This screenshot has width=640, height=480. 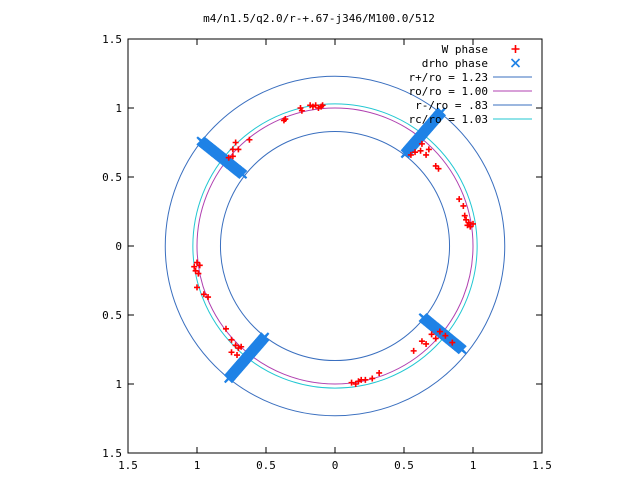 I want to click on chart-title: m4/n1.5/q2.0/r-+.67-j346/M100.0/512, so click(x=319, y=18).